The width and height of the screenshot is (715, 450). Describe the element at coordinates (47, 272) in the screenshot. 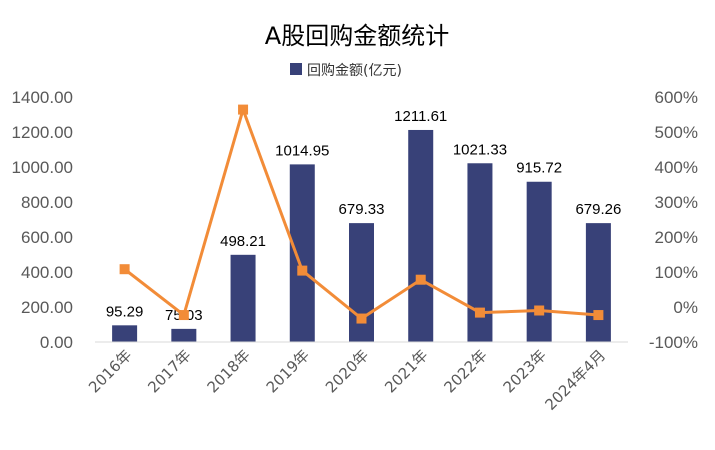

I see `left-axis-tick-label: 400.00` at that location.